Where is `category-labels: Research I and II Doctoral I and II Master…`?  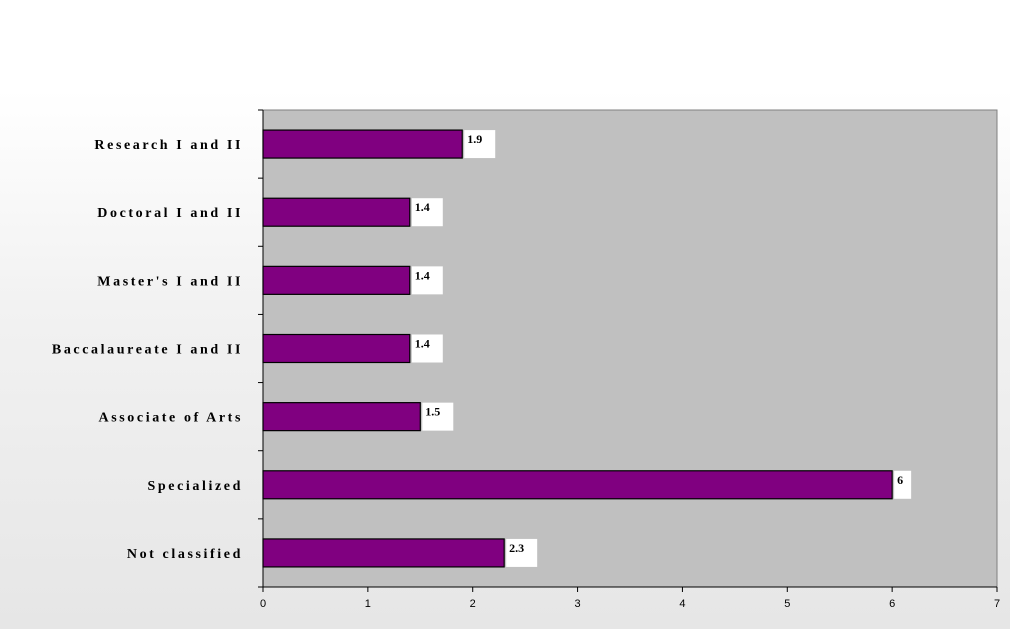
category-labels: Research I and II Doctoral I and II Master… is located at coordinates (147, 350).